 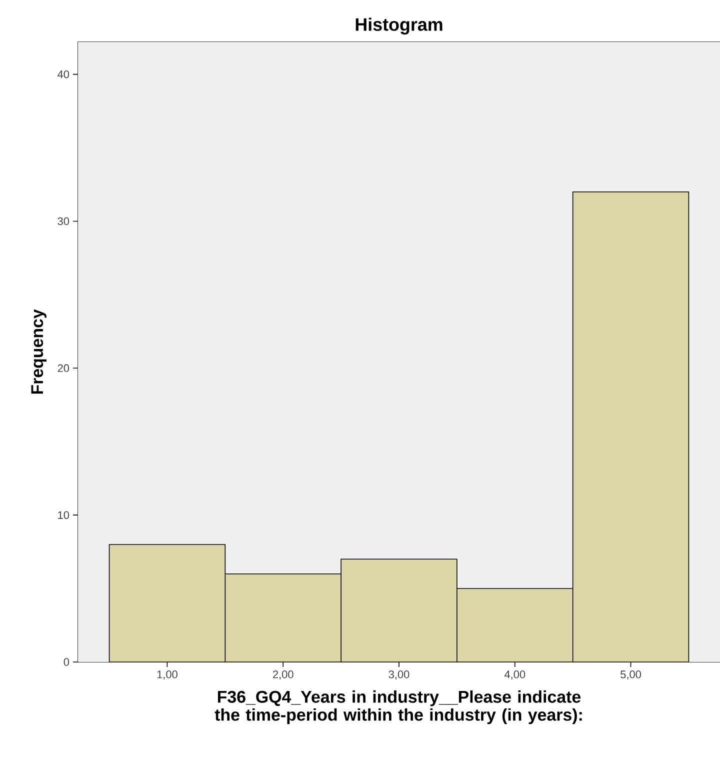 I want to click on y-axis-title: Frequency, so click(x=38, y=351).